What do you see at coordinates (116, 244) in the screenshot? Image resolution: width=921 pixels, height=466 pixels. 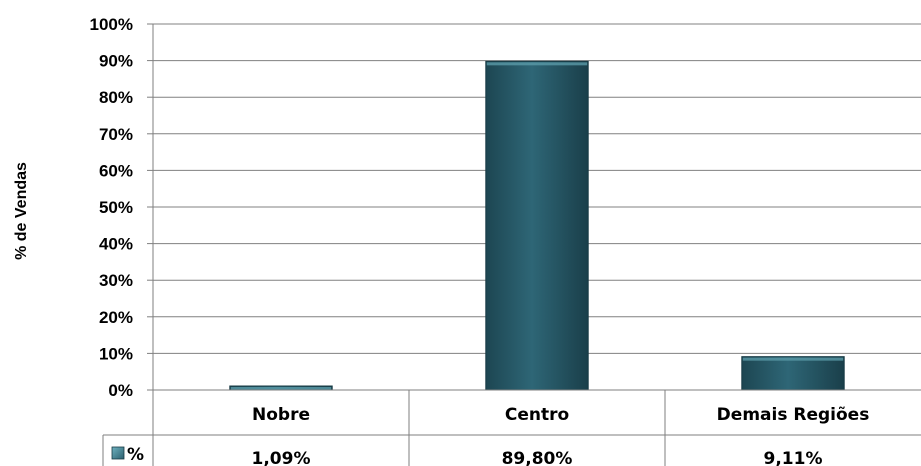 I see `y-tick-label: 40%` at bounding box center [116, 244].